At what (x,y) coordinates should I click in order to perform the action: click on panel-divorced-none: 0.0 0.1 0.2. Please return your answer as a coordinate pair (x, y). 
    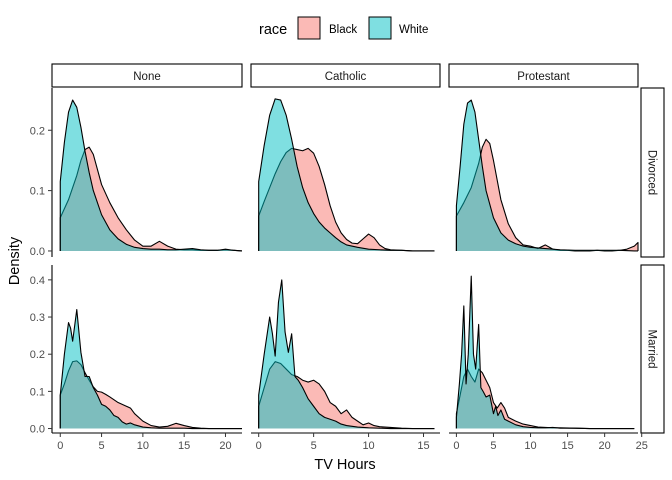
    Looking at the image, I should click on (136, 173).